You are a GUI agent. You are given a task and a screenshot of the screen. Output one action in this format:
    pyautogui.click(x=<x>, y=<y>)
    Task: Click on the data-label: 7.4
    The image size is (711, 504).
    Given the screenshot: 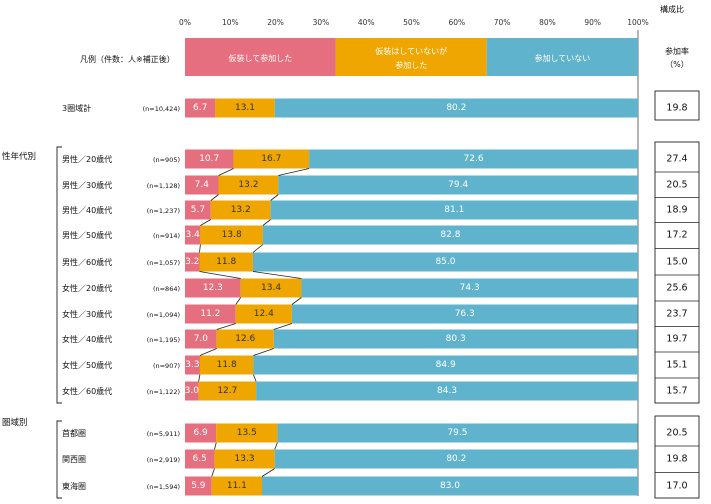 What is the action you would take?
    pyautogui.click(x=202, y=185)
    